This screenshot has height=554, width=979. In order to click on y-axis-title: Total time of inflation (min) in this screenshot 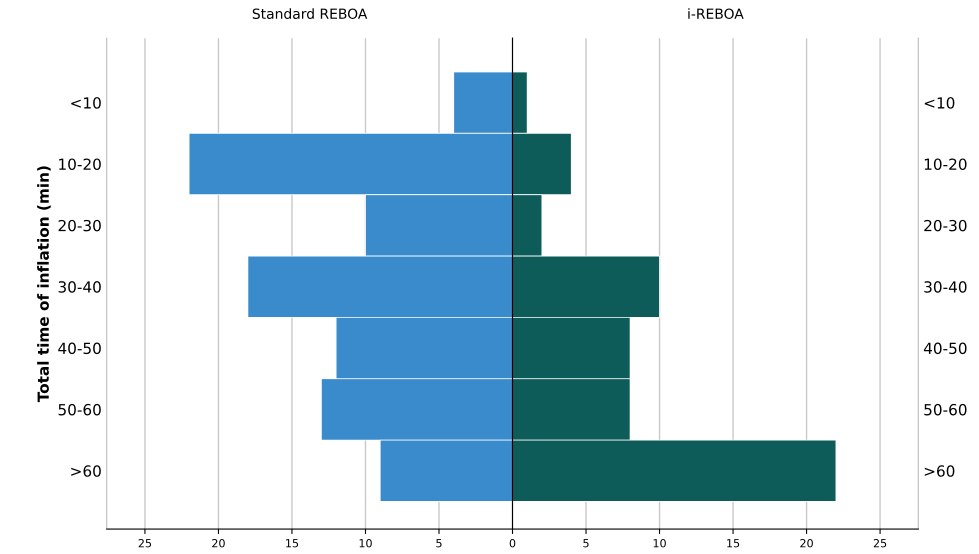, I will do `click(44, 284)`.